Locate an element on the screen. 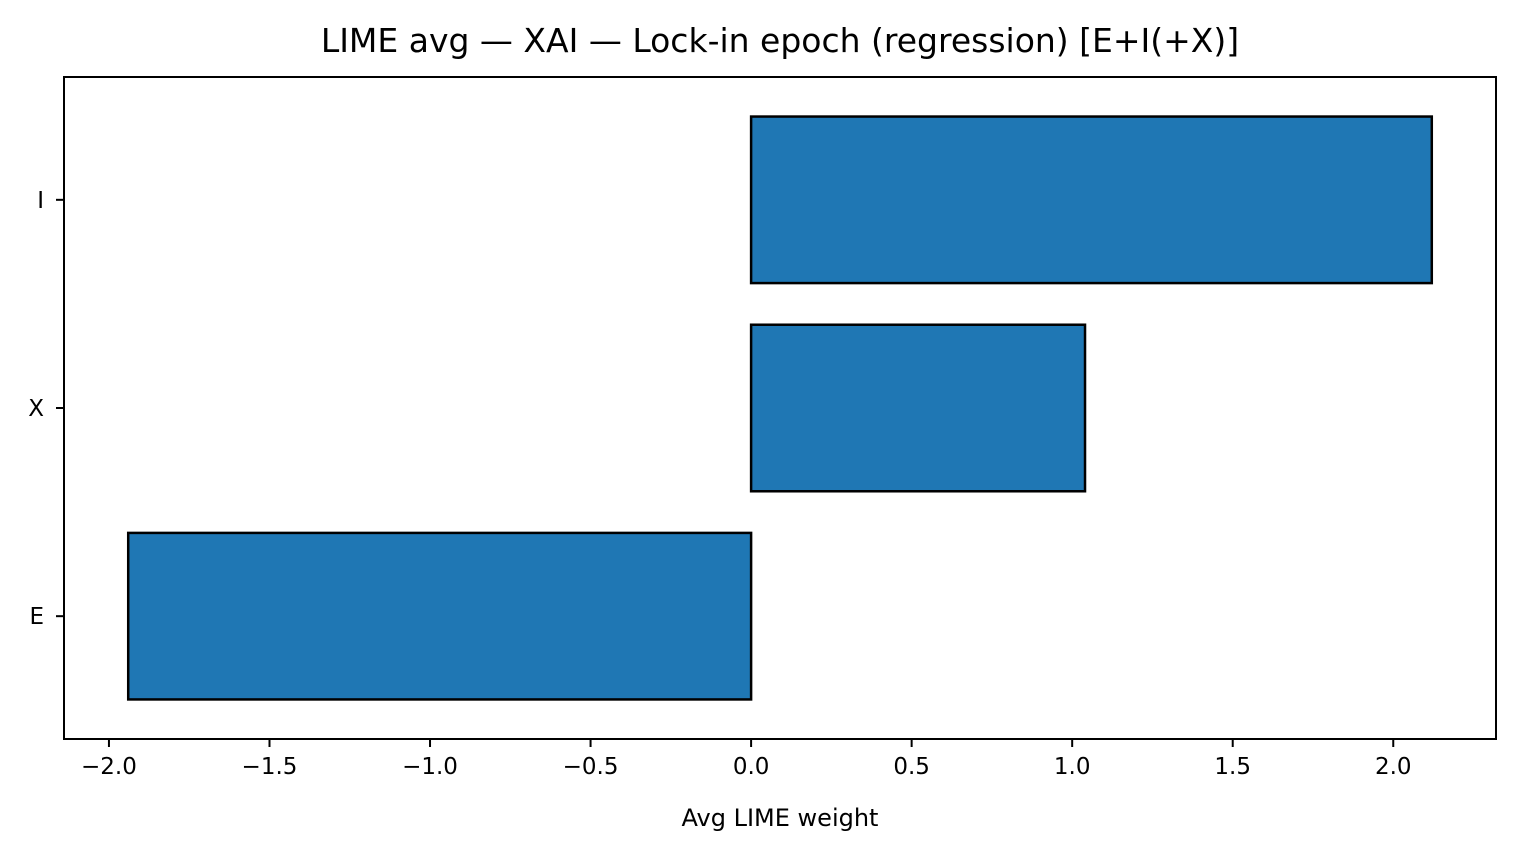 This screenshot has width=1517, height=854. y-tick-label-i: I is located at coordinates (40, 201).